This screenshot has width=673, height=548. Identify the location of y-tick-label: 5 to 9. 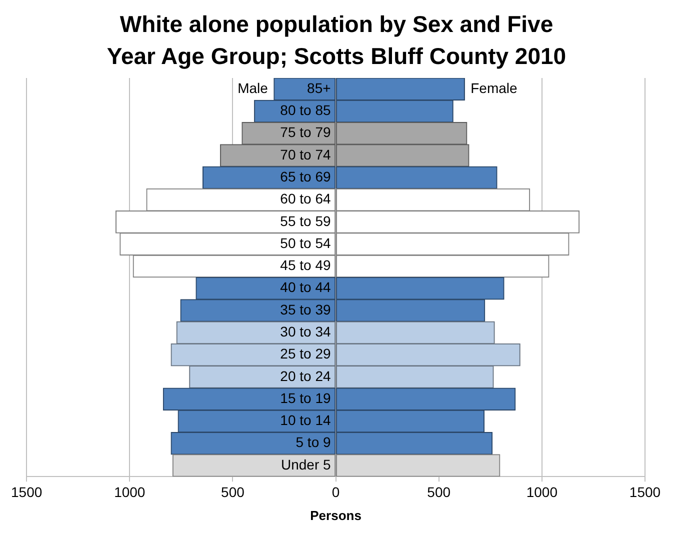
(313, 442).